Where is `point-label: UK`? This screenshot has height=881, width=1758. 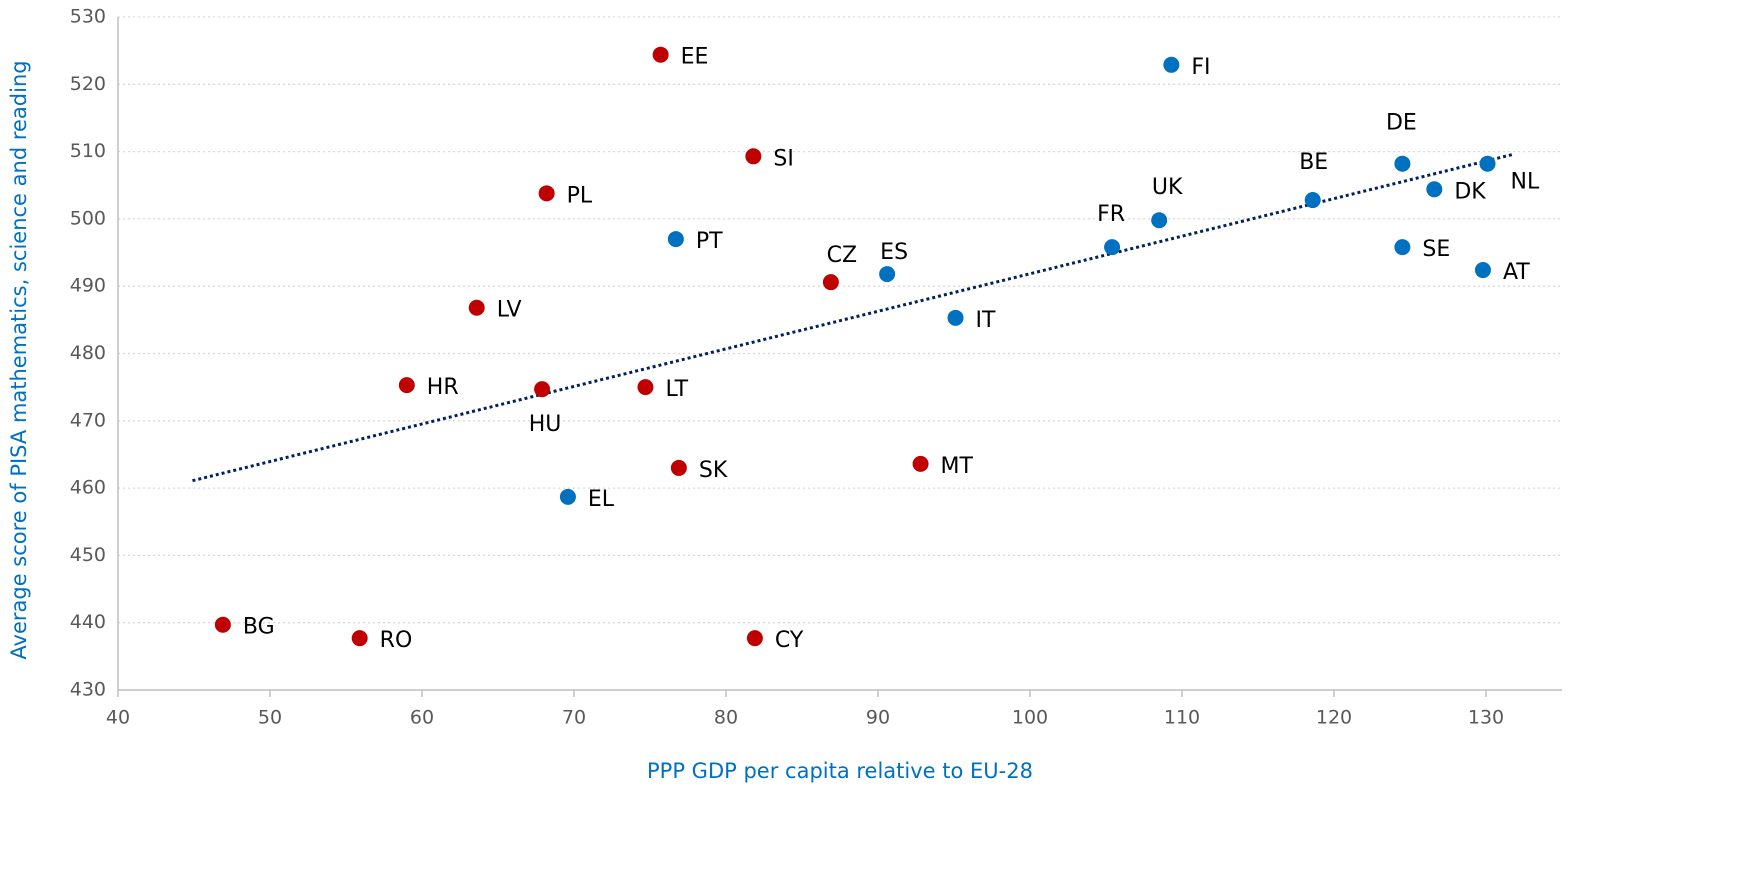
point-label: UK is located at coordinates (1167, 187).